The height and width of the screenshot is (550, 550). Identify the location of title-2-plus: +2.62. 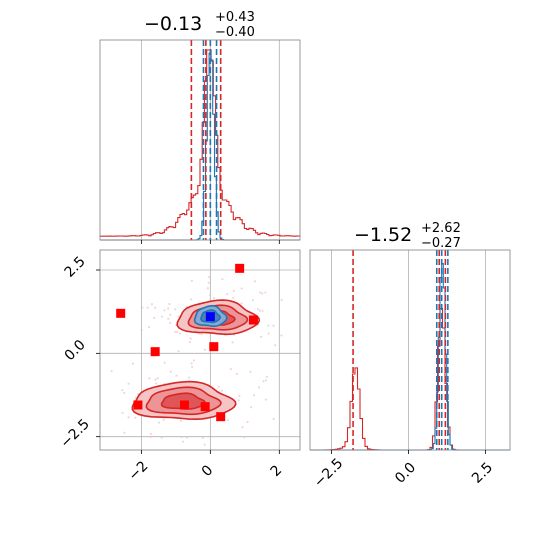
(441, 228).